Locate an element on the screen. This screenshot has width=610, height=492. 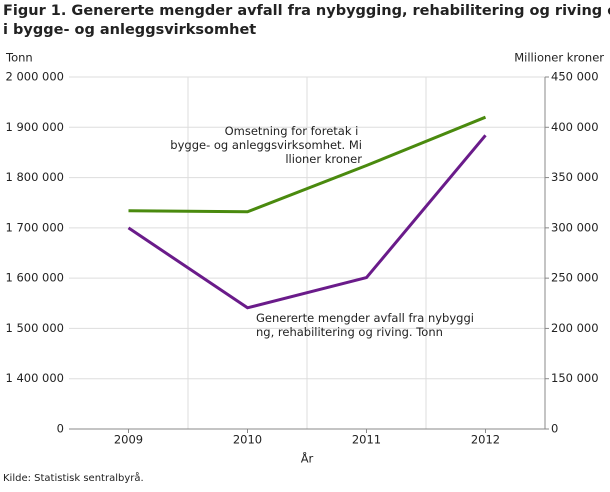
y-axis-label: Tonn is located at coordinates (19, 58).